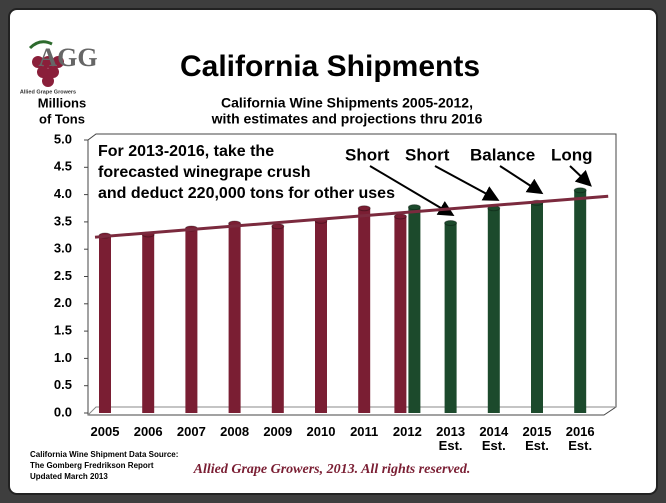 The width and height of the screenshot is (666, 503). Describe the element at coordinates (62, 118) in the screenshot. I see `y-axis-label: of Tons` at that location.